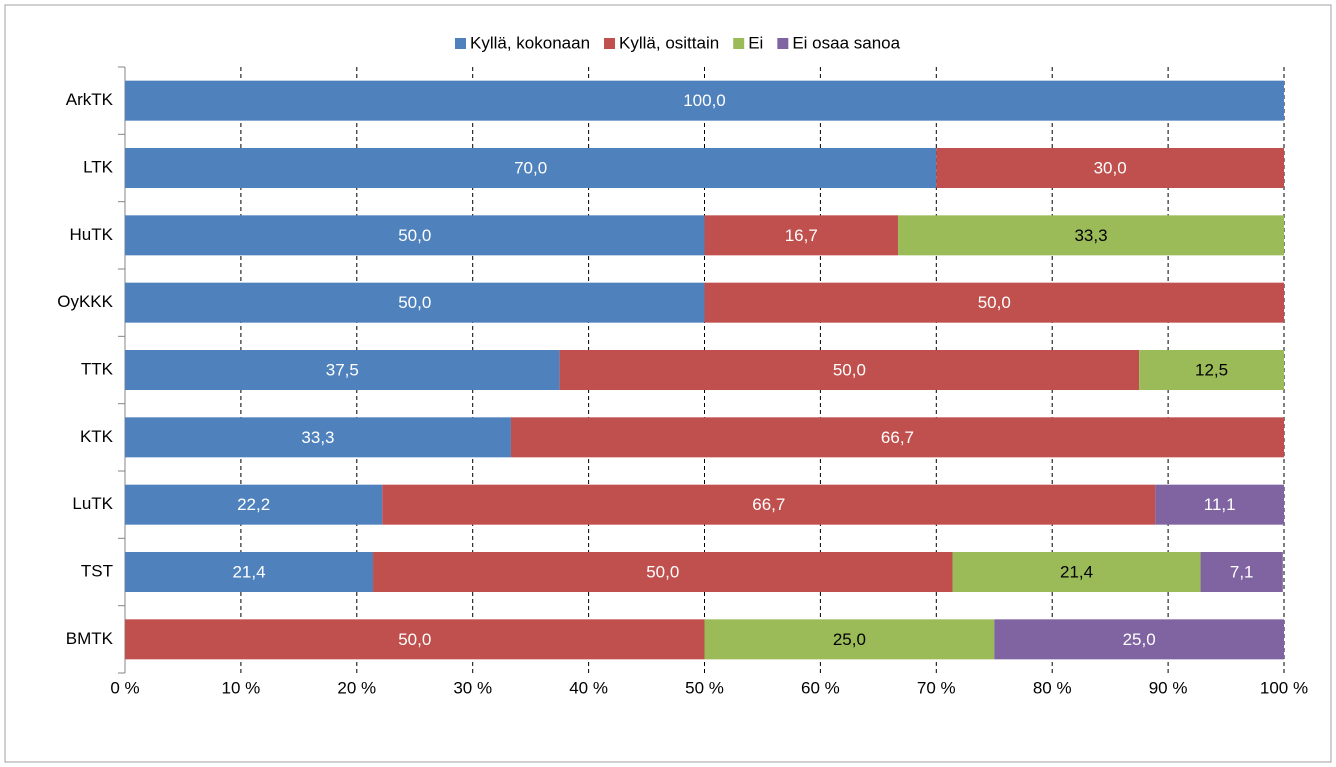 This screenshot has width=1336, height=767. I want to click on data-label: 16,7, so click(801, 235).